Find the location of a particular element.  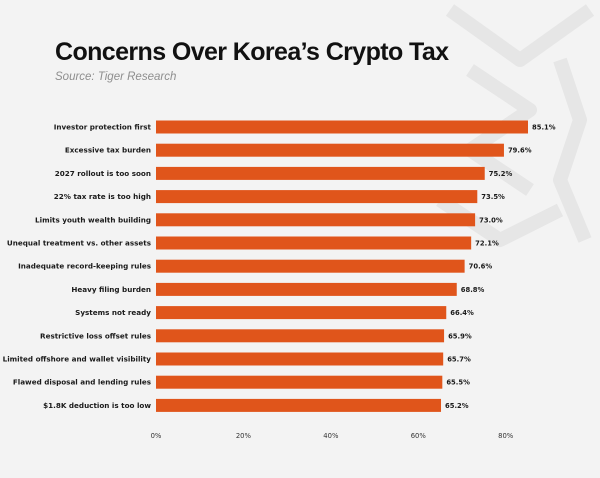

category-label-4: Limits youth wealth building is located at coordinates (93, 219).